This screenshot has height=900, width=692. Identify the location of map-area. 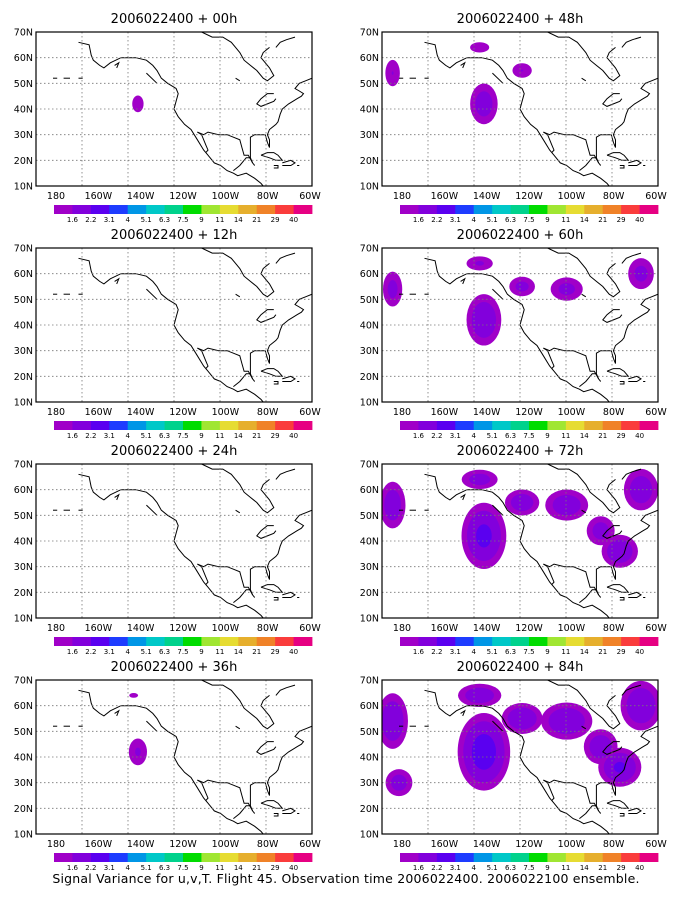
(520, 757).